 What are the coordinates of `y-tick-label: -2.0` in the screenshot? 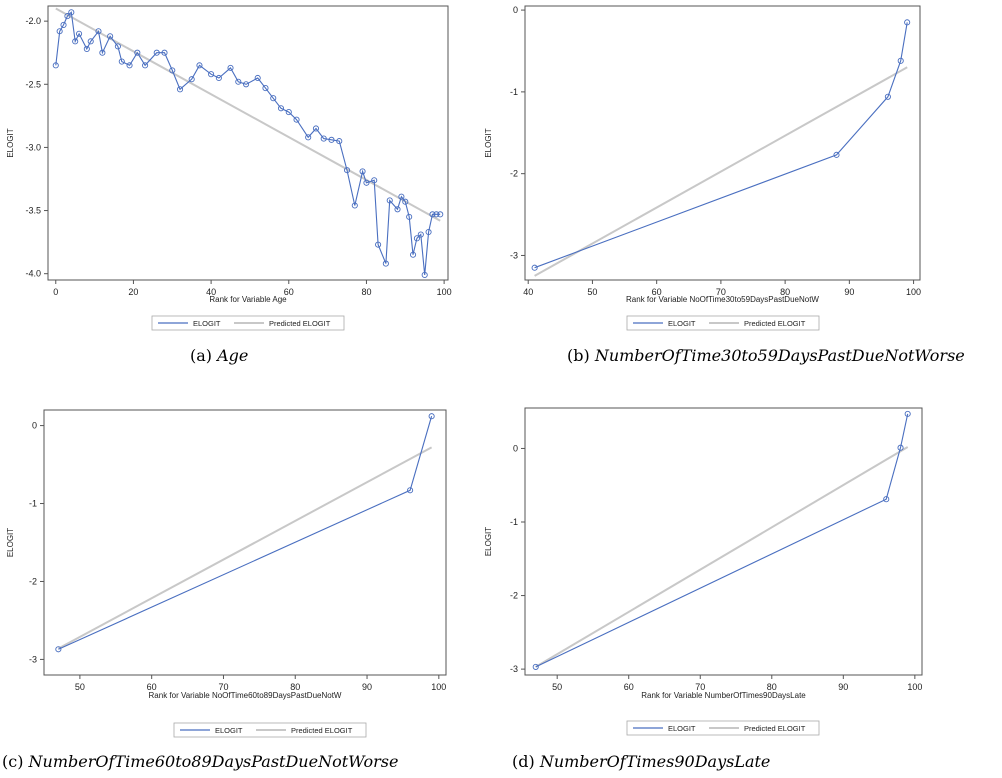 It's located at (33, 21).